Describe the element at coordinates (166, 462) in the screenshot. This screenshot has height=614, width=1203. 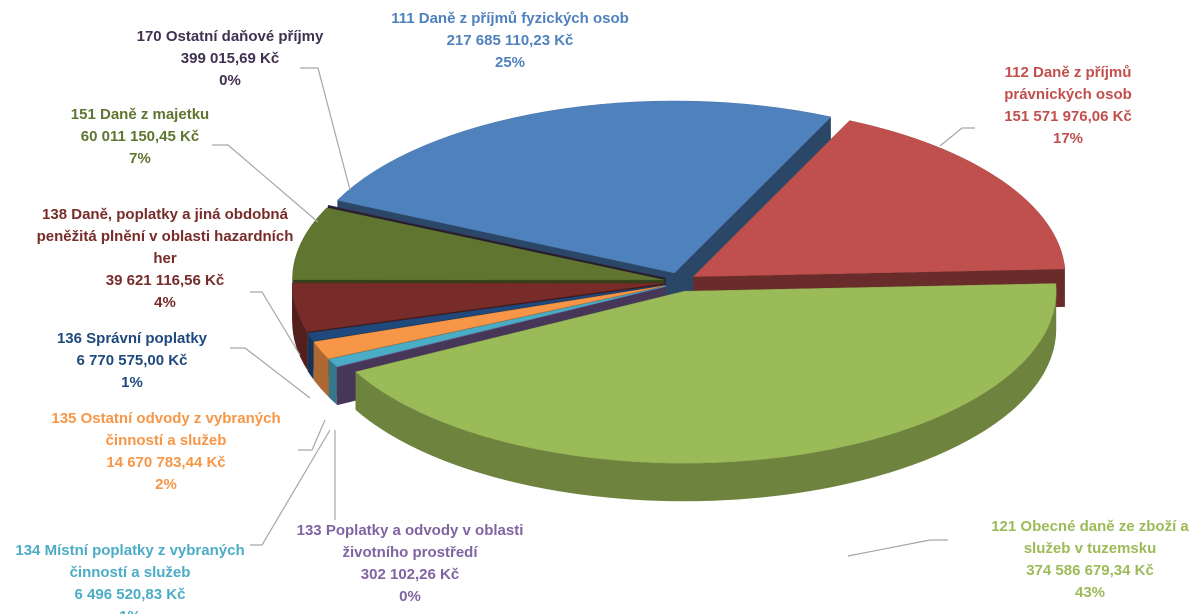
I see `label-value: 14 670 783,44 Kč` at that location.